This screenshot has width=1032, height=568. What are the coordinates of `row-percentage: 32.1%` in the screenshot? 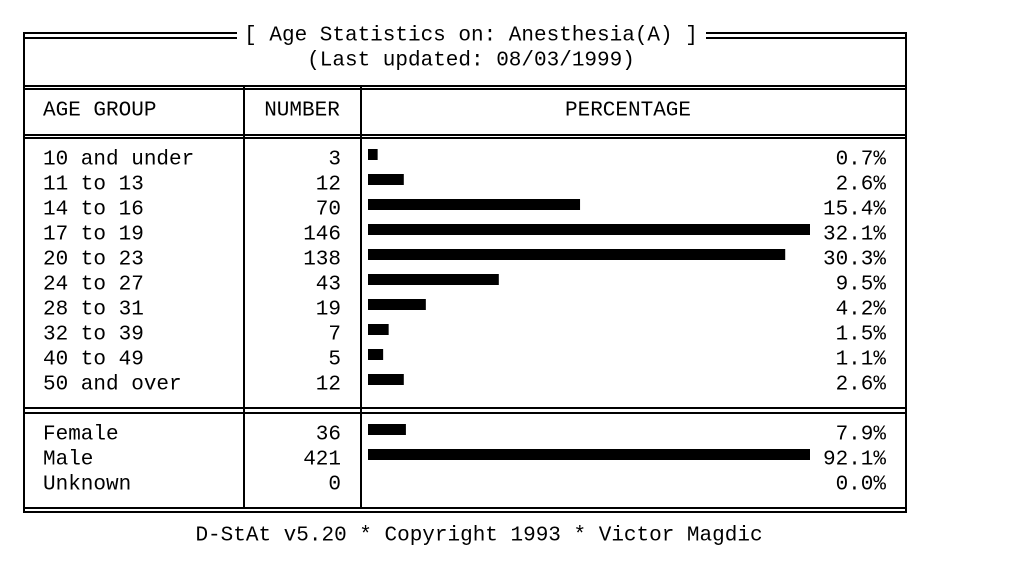 It's located at (854, 235).